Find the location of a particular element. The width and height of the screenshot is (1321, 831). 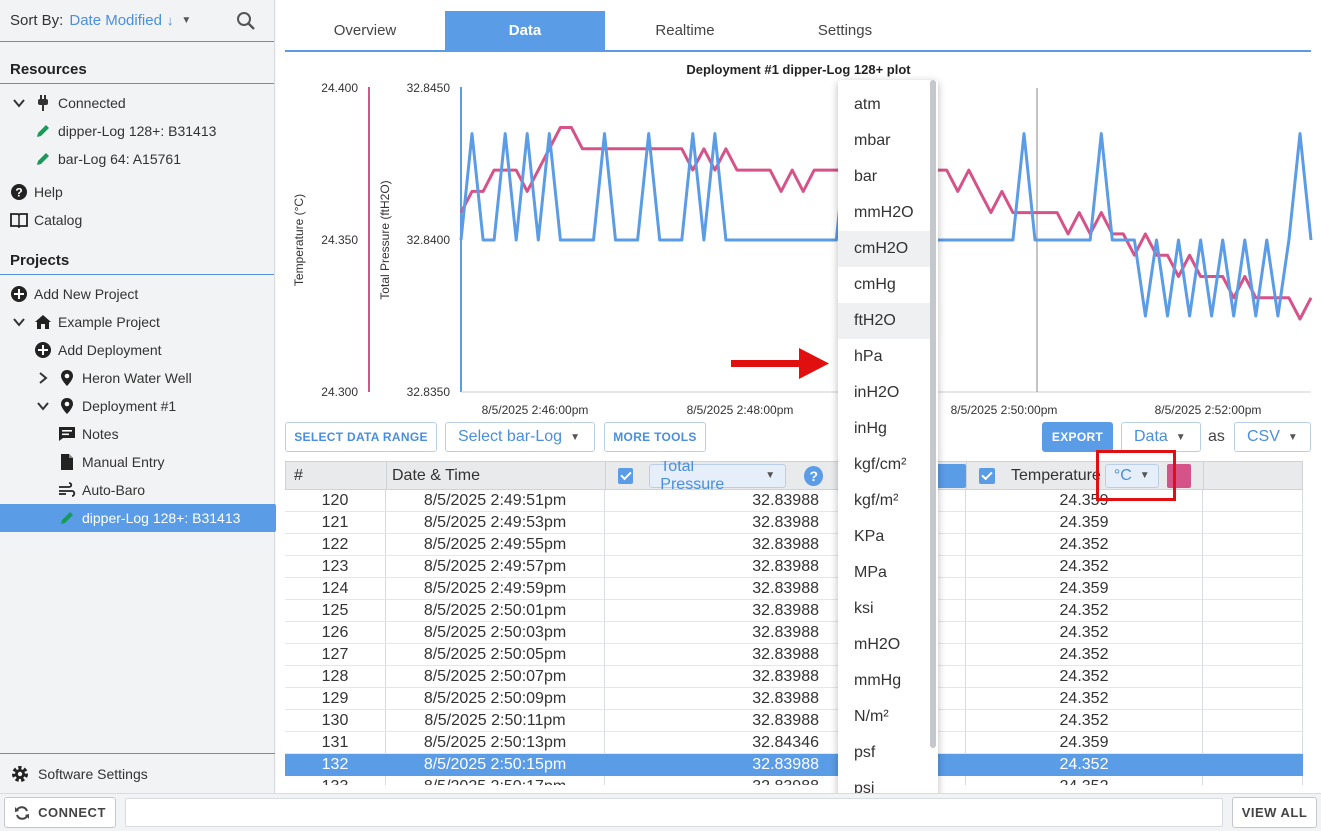

unit-option: kgf/m² is located at coordinates (876, 500).